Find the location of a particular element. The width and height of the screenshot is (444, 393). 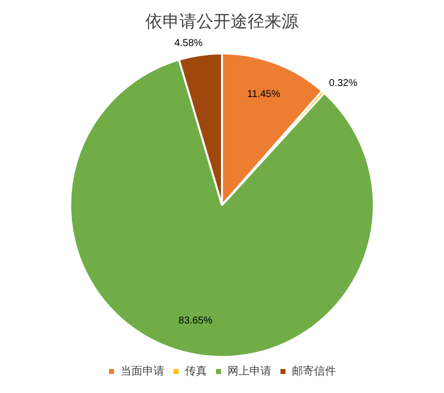

legend-label: 网上申请 is located at coordinates (250, 371).